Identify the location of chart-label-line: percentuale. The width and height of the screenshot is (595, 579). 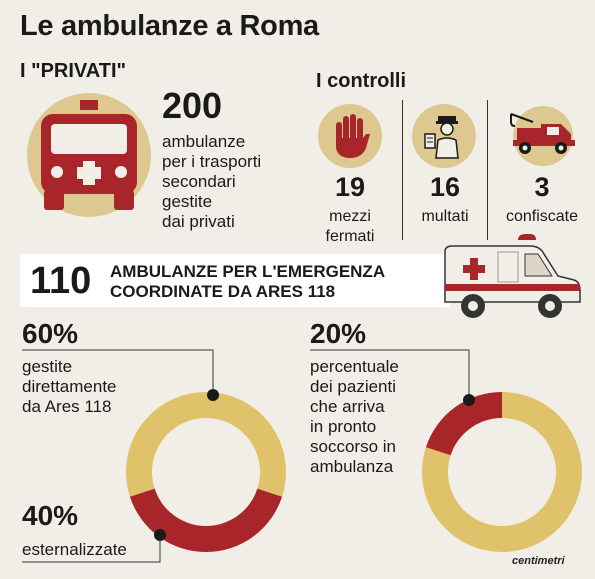
(354, 366).